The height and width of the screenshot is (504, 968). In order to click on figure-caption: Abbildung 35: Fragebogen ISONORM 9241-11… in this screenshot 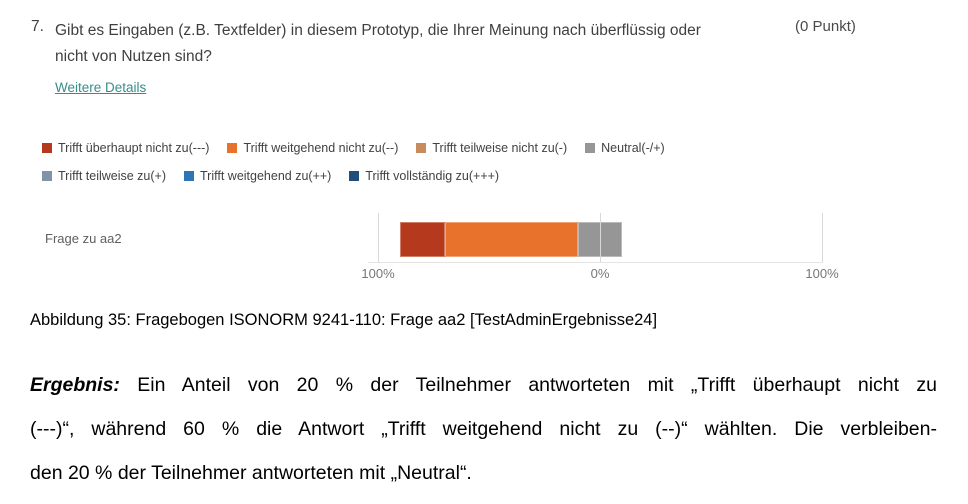, I will do `click(344, 320)`.